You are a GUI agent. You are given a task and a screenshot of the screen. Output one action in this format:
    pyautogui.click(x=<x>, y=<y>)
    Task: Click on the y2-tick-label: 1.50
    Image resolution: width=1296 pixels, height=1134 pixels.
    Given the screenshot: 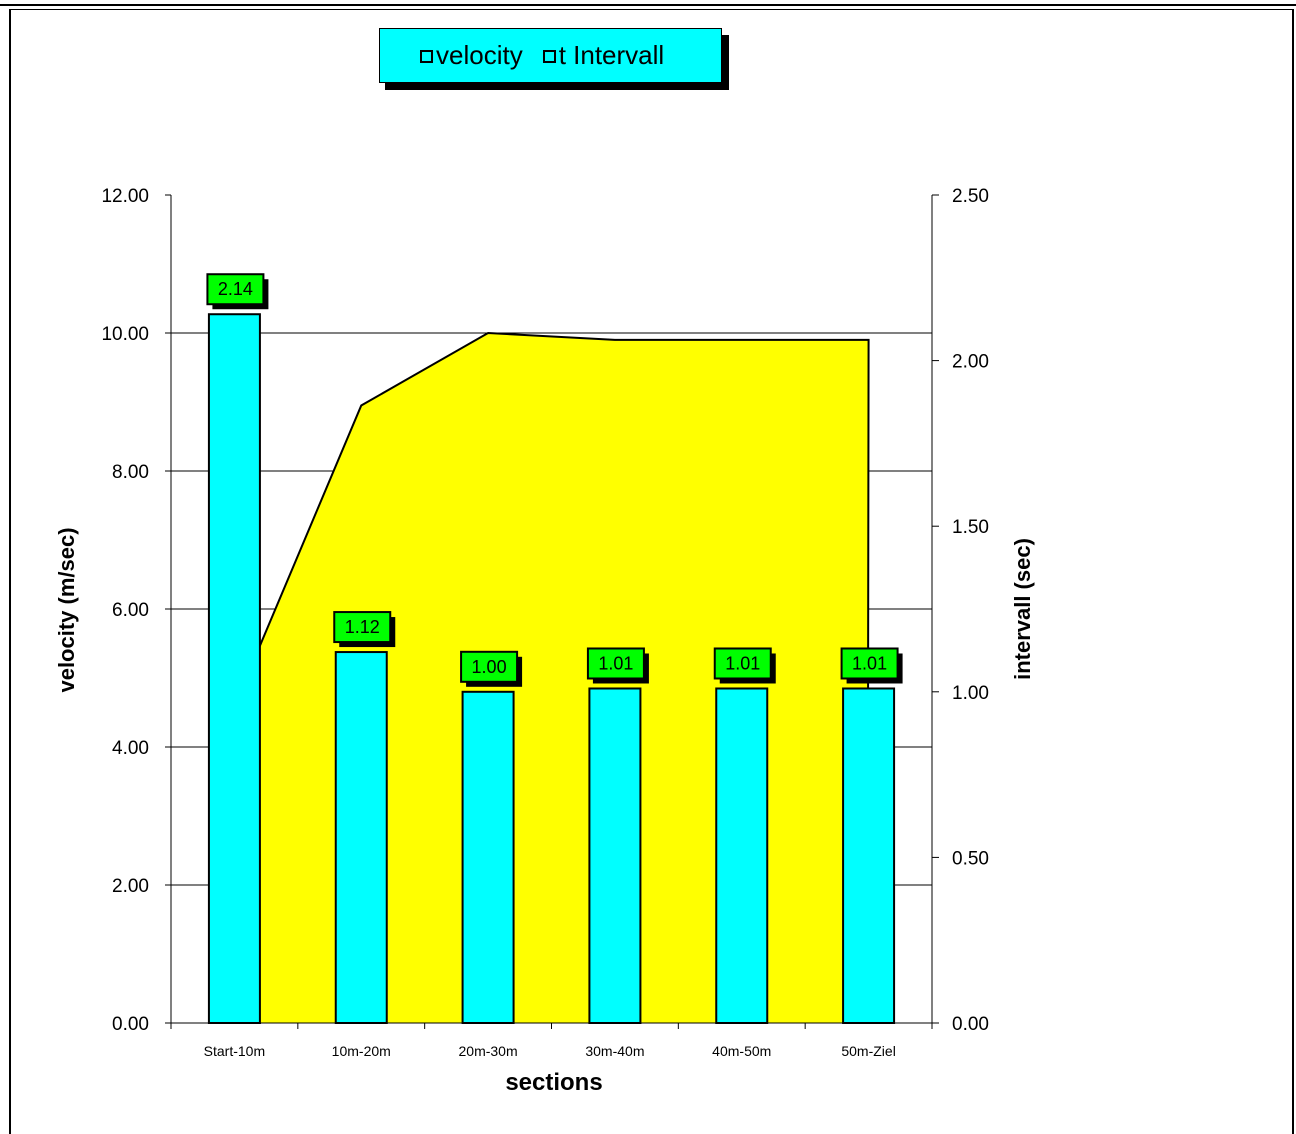 What is the action you would take?
    pyautogui.click(x=970, y=527)
    